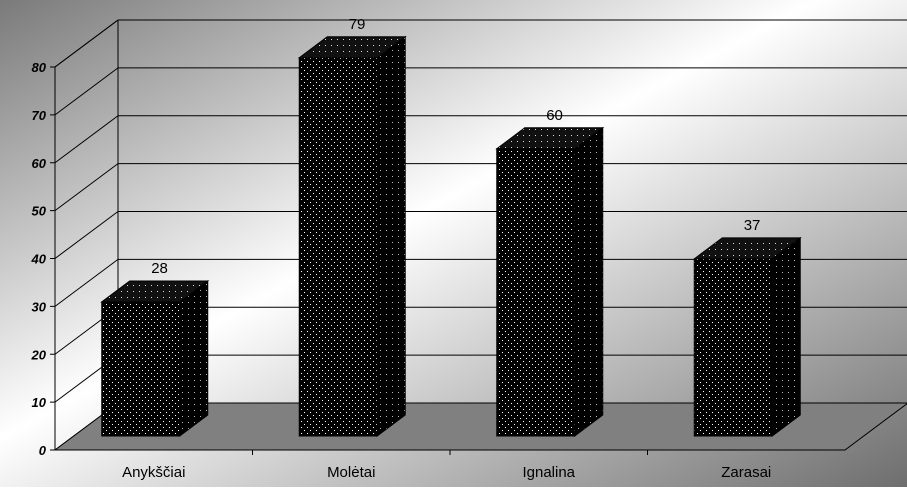 The width and height of the screenshot is (907, 492). What do you see at coordinates (159, 268) in the screenshot?
I see `data-label: 28` at bounding box center [159, 268].